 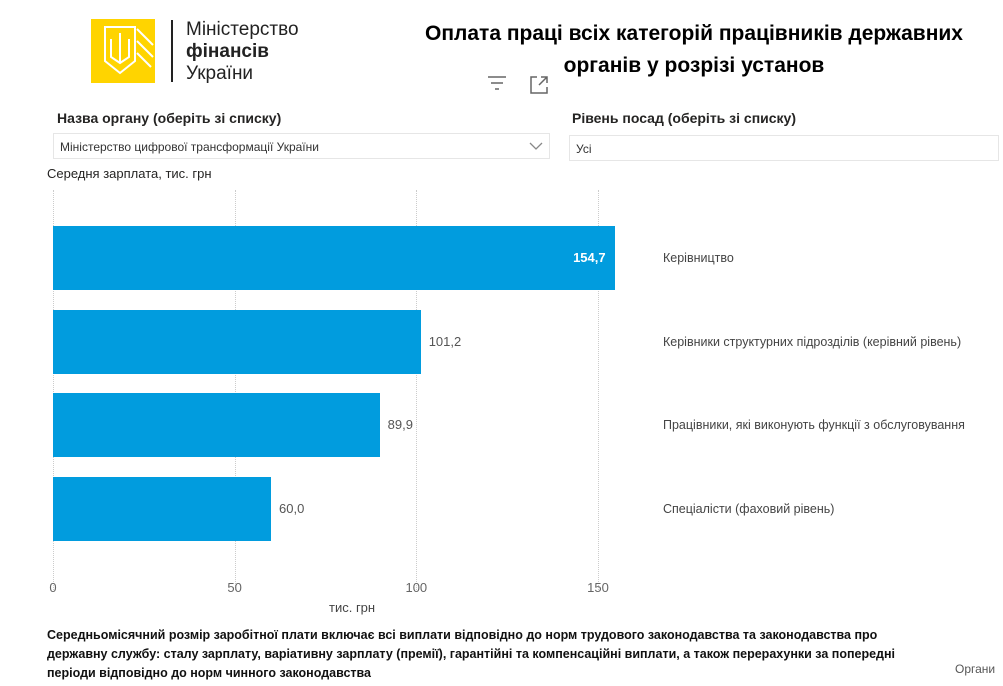 I want to click on data-label: 89,9, so click(x=400, y=424).